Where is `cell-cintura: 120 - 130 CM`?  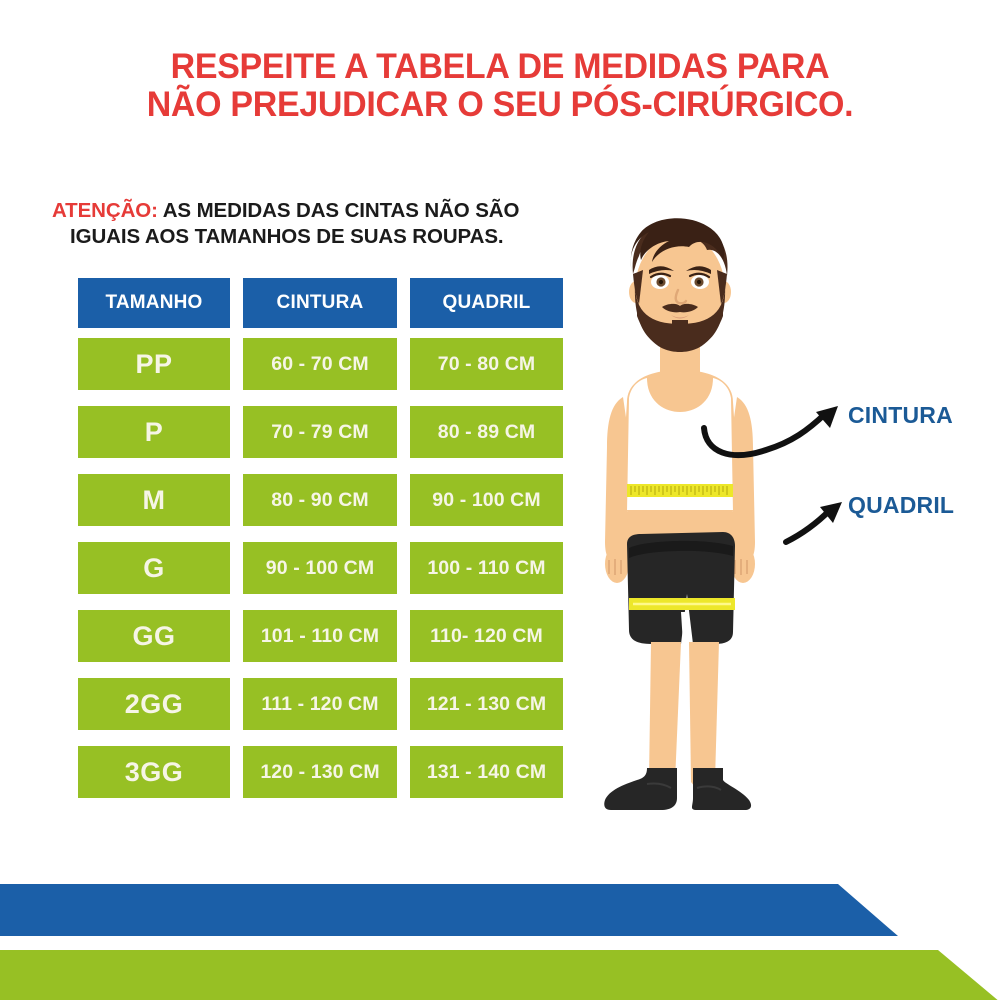 cell-cintura: 120 - 130 CM is located at coordinates (320, 772).